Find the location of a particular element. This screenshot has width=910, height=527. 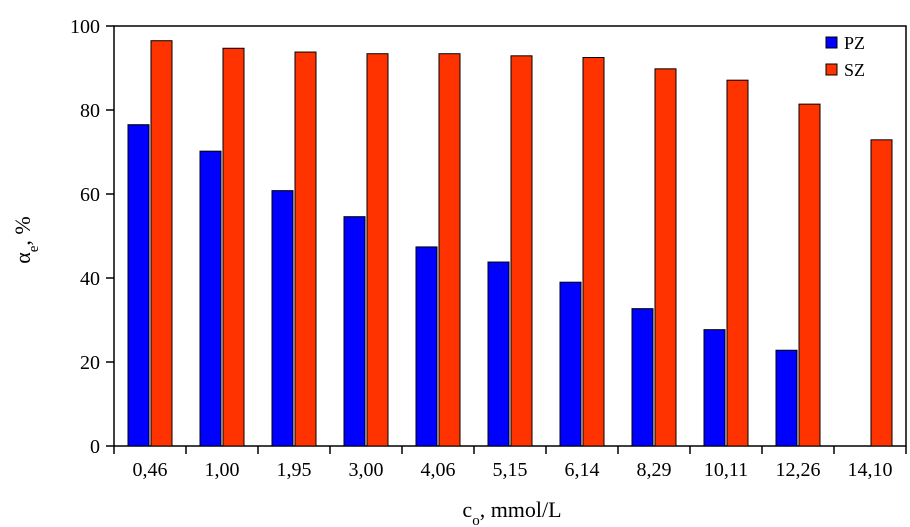

x-tick-label: 0,46 is located at coordinates (150, 470).